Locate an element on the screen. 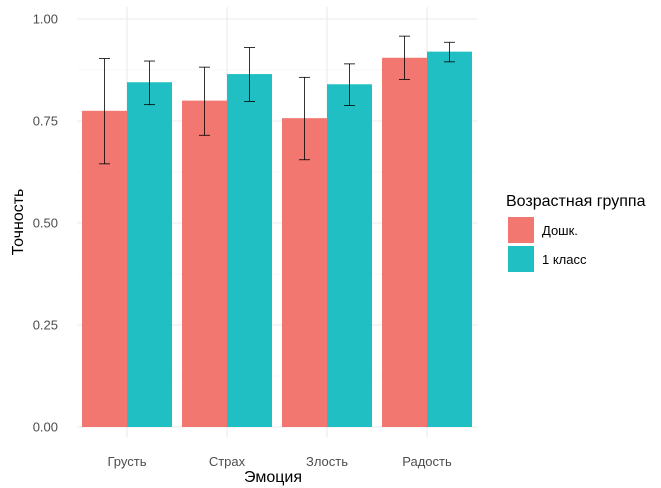 The height and width of the screenshot is (488, 661). bar-Страх-Дошк. is located at coordinates (204, 263).